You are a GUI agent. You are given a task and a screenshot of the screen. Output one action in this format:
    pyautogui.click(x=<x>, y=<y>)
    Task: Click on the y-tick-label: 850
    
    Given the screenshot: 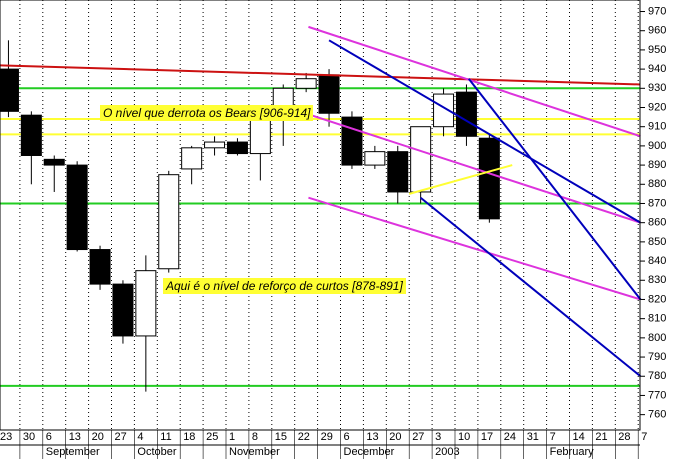 What is the action you would take?
    pyautogui.click(x=657, y=242)
    